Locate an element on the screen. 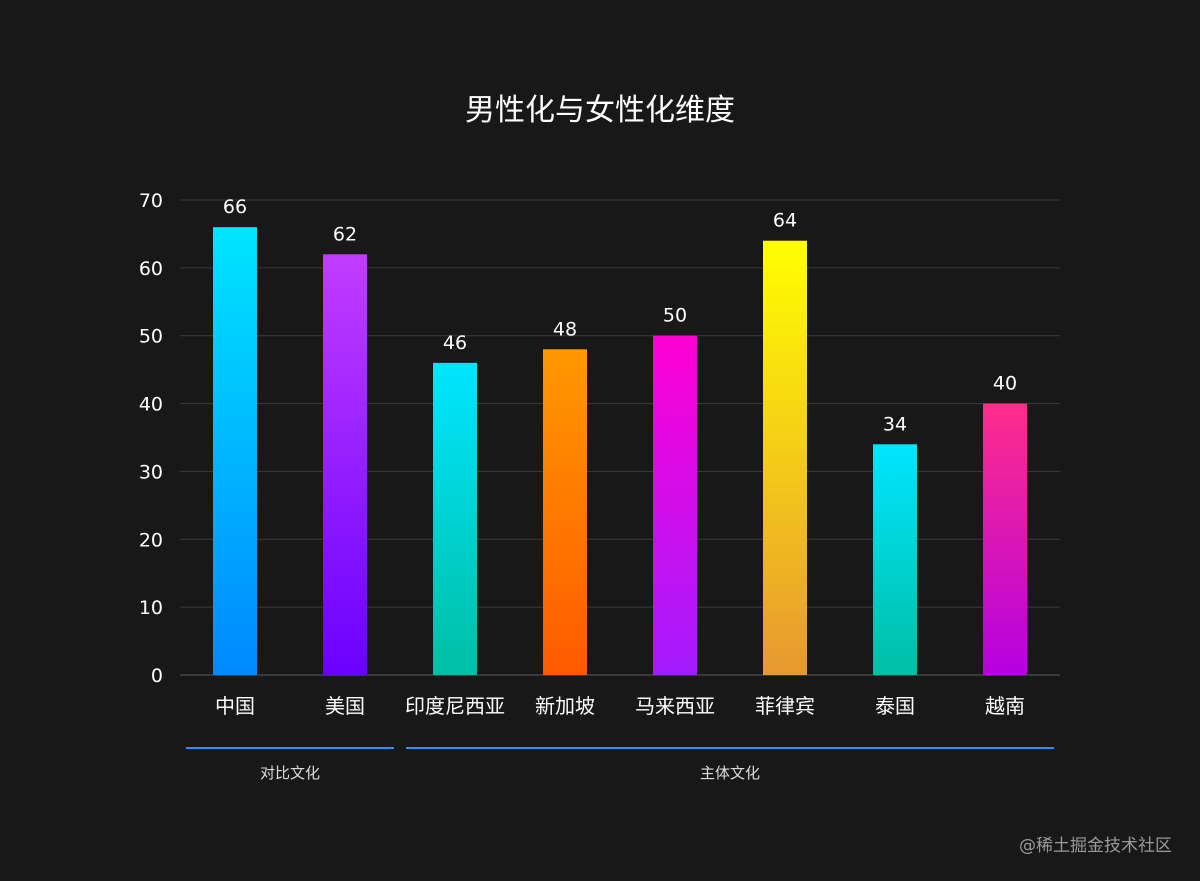 The image size is (1200, 881). x-tick-label: 菲律宾 is located at coordinates (785, 706).